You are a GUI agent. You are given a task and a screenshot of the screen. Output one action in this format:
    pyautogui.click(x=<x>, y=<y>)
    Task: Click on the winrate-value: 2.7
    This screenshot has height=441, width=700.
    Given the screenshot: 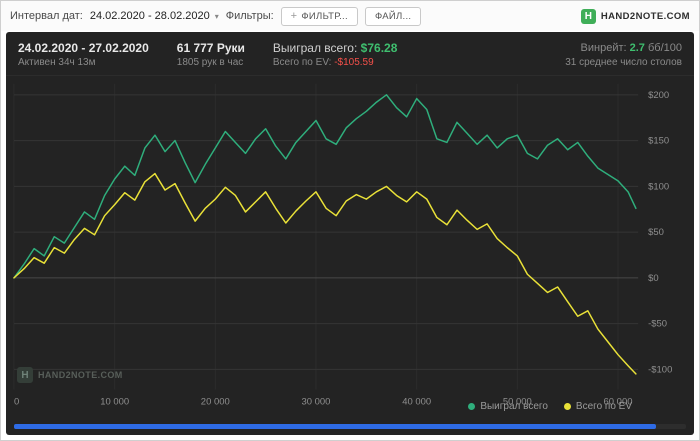 What is the action you would take?
    pyautogui.click(x=637, y=48)
    